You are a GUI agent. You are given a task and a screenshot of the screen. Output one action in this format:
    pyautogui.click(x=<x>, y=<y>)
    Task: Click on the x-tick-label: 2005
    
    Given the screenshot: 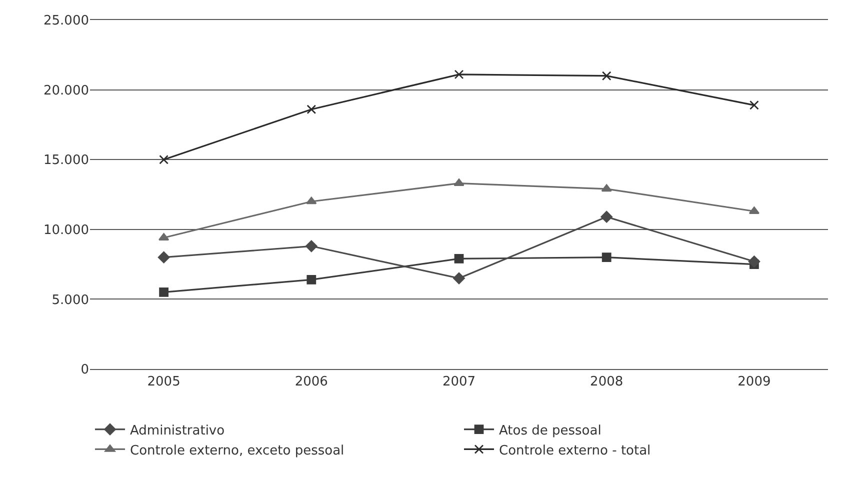 What is the action you would take?
    pyautogui.click(x=163, y=382)
    